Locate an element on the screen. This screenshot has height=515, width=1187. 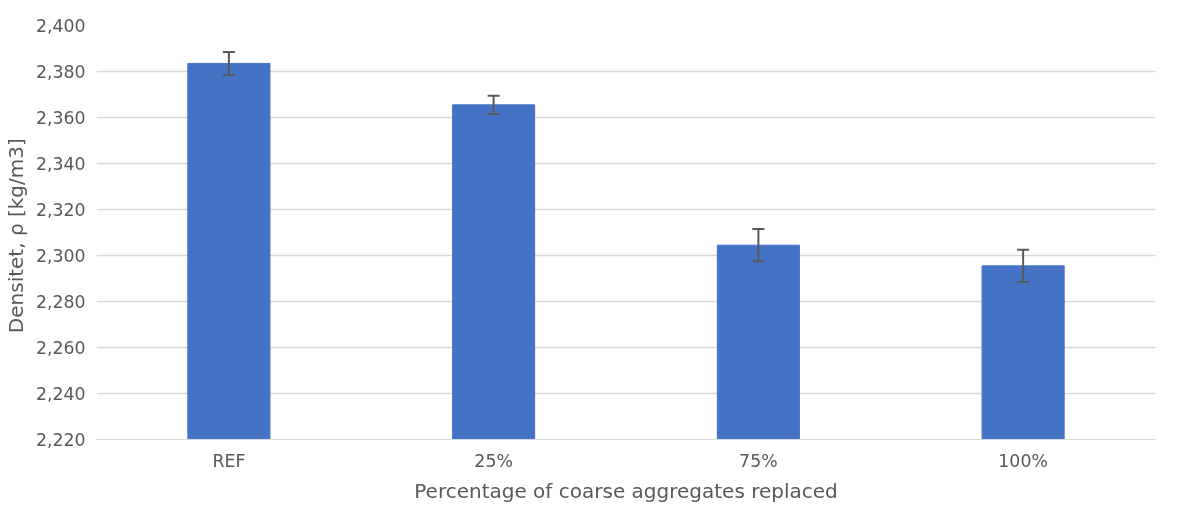
x-tick-label: REF is located at coordinates (229, 460).